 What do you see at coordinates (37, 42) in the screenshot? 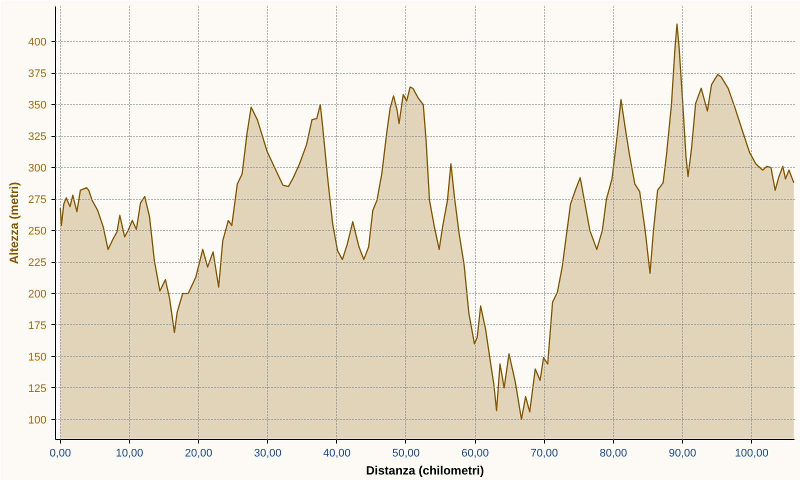
I see `y-tick-label: 400` at bounding box center [37, 42].